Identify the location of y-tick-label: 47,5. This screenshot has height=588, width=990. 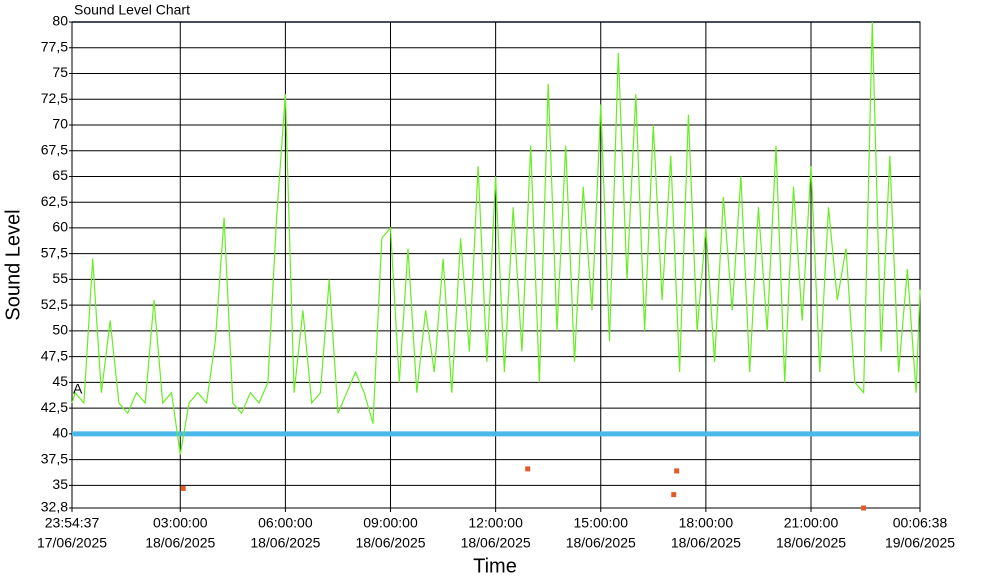
(54, 355).